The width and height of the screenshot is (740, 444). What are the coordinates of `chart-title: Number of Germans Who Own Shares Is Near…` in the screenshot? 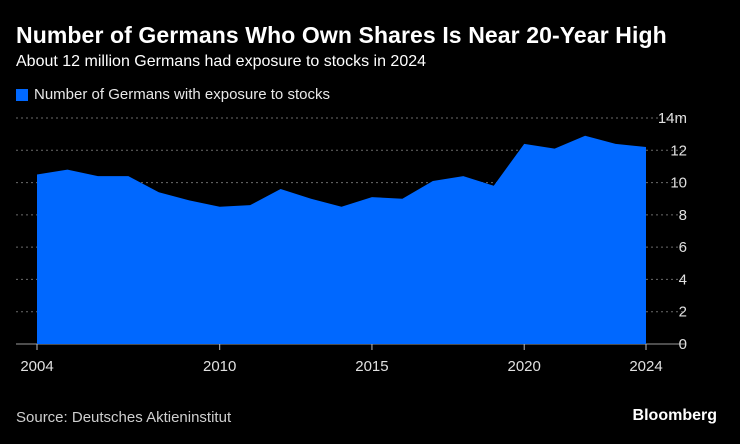 It's located at (341, 35).